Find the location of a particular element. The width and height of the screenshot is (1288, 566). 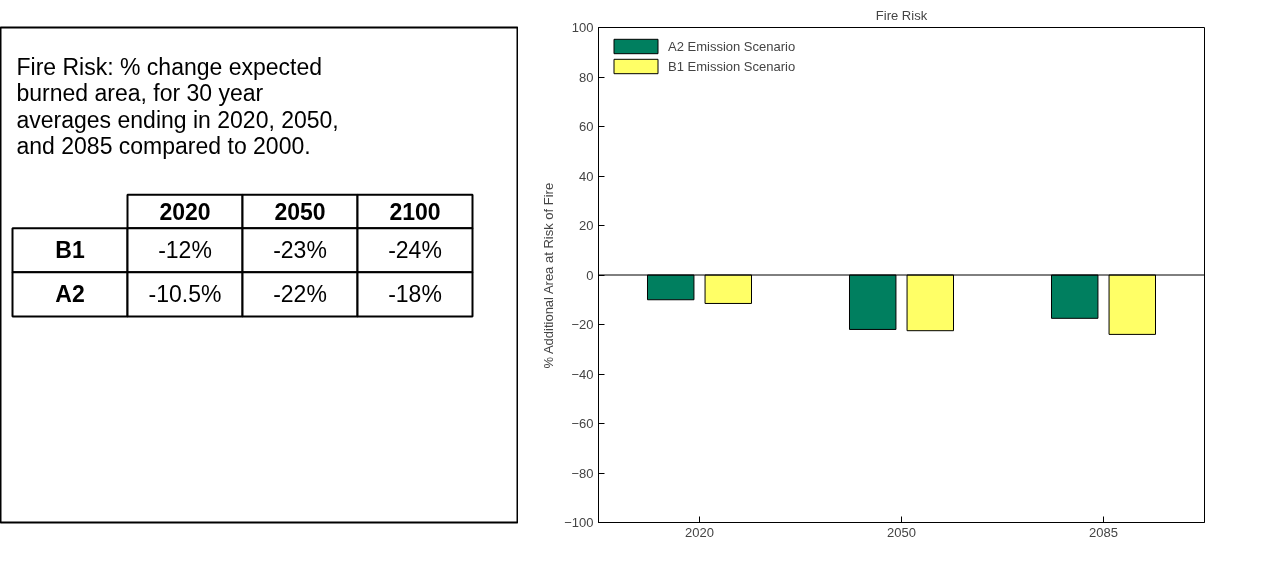

category-label: 2050 is located at coordinates (300, 212).